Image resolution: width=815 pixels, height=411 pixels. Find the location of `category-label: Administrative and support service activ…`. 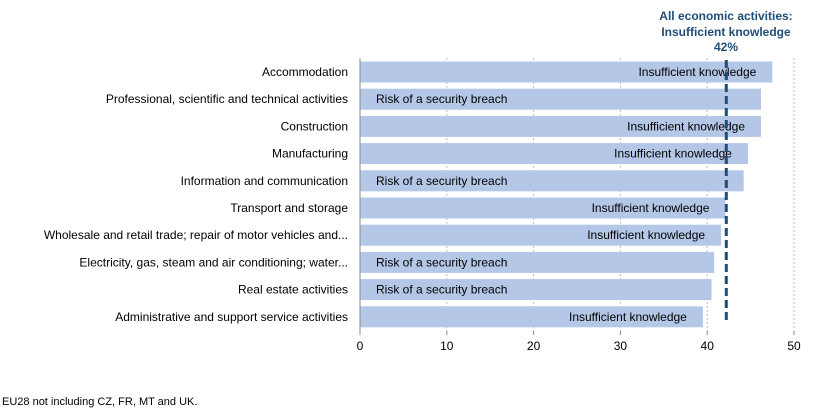

category-label: Administrative and support service activ… is located at coordinates (231, 317).